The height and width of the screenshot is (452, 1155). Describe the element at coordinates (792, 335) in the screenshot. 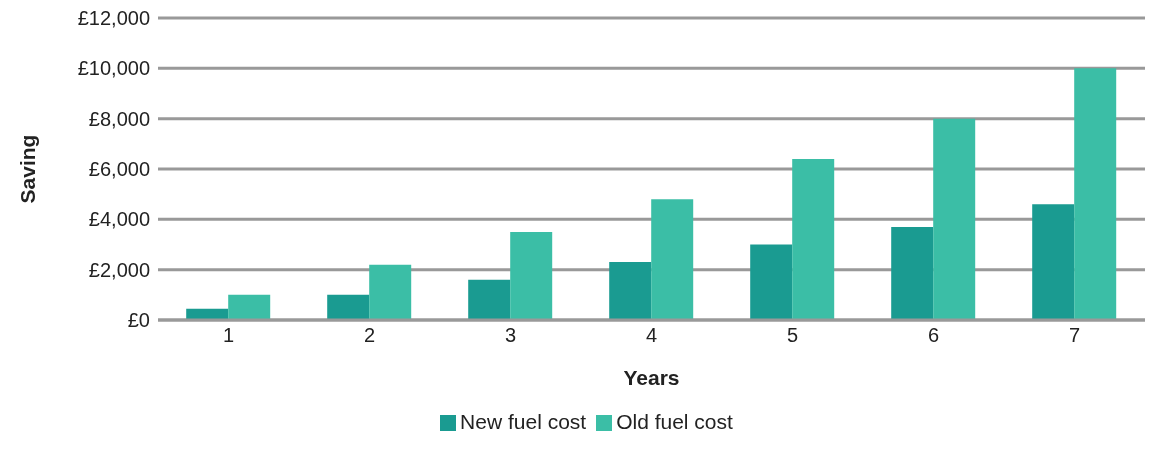

I see `x-tick-label: 5` at that location.